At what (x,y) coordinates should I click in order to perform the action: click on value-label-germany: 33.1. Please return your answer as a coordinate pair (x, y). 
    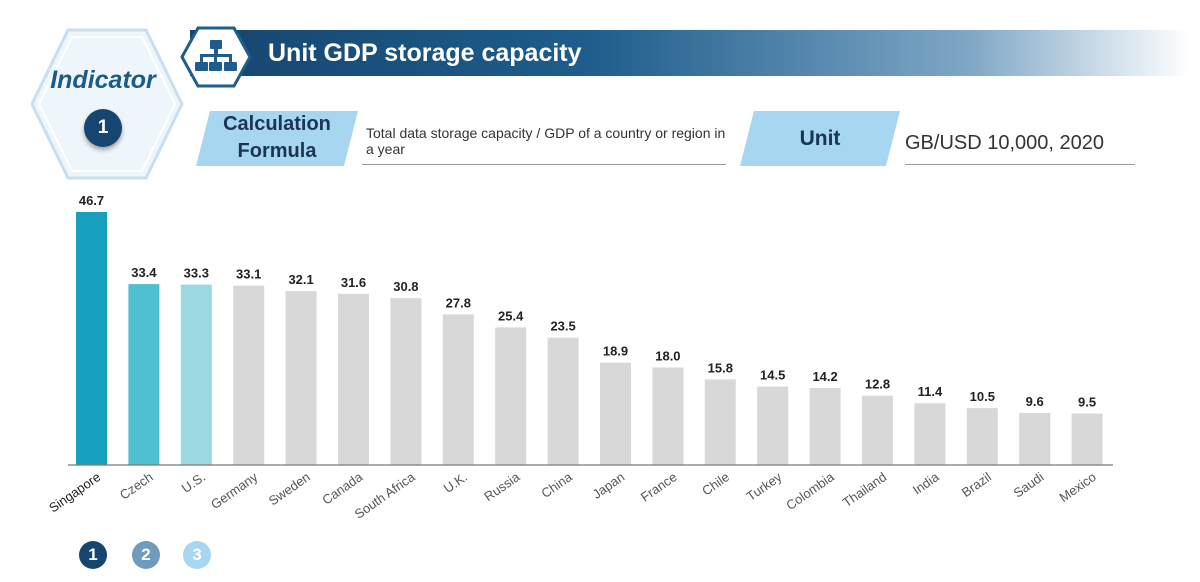
    Looking at the image, I should click on (248, 274).